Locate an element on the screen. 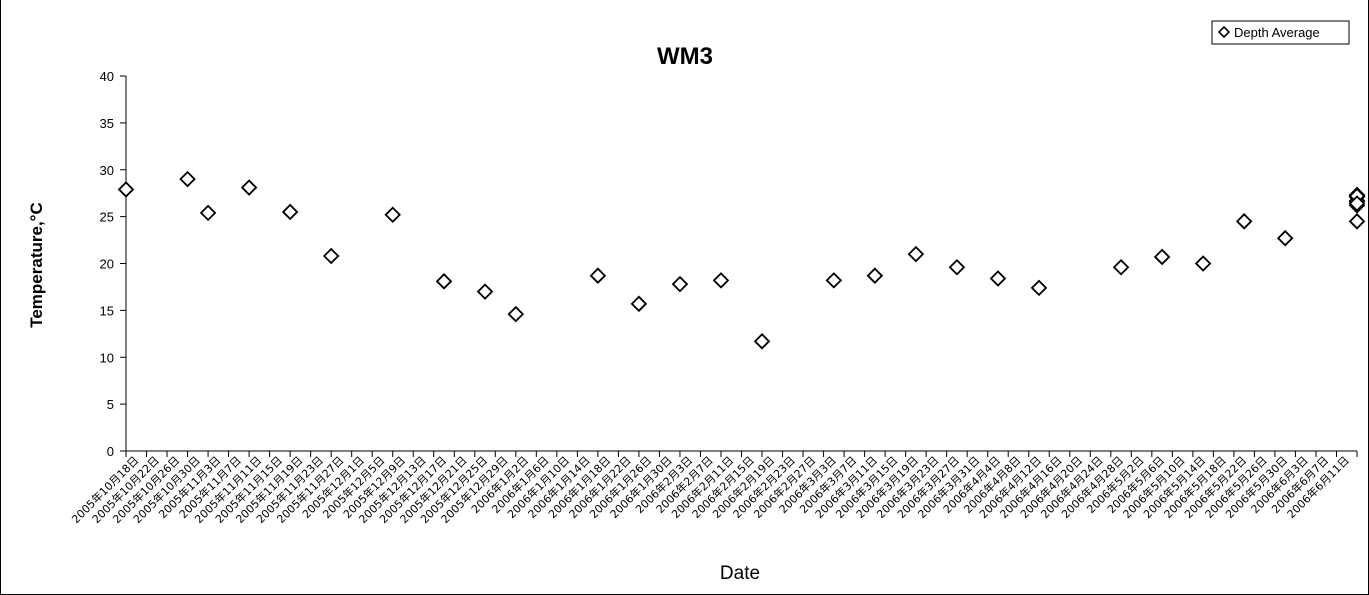 Image resolution: width=1369 pixels, height=595 pixels. legend-box is located at coordinates (1280, 32).